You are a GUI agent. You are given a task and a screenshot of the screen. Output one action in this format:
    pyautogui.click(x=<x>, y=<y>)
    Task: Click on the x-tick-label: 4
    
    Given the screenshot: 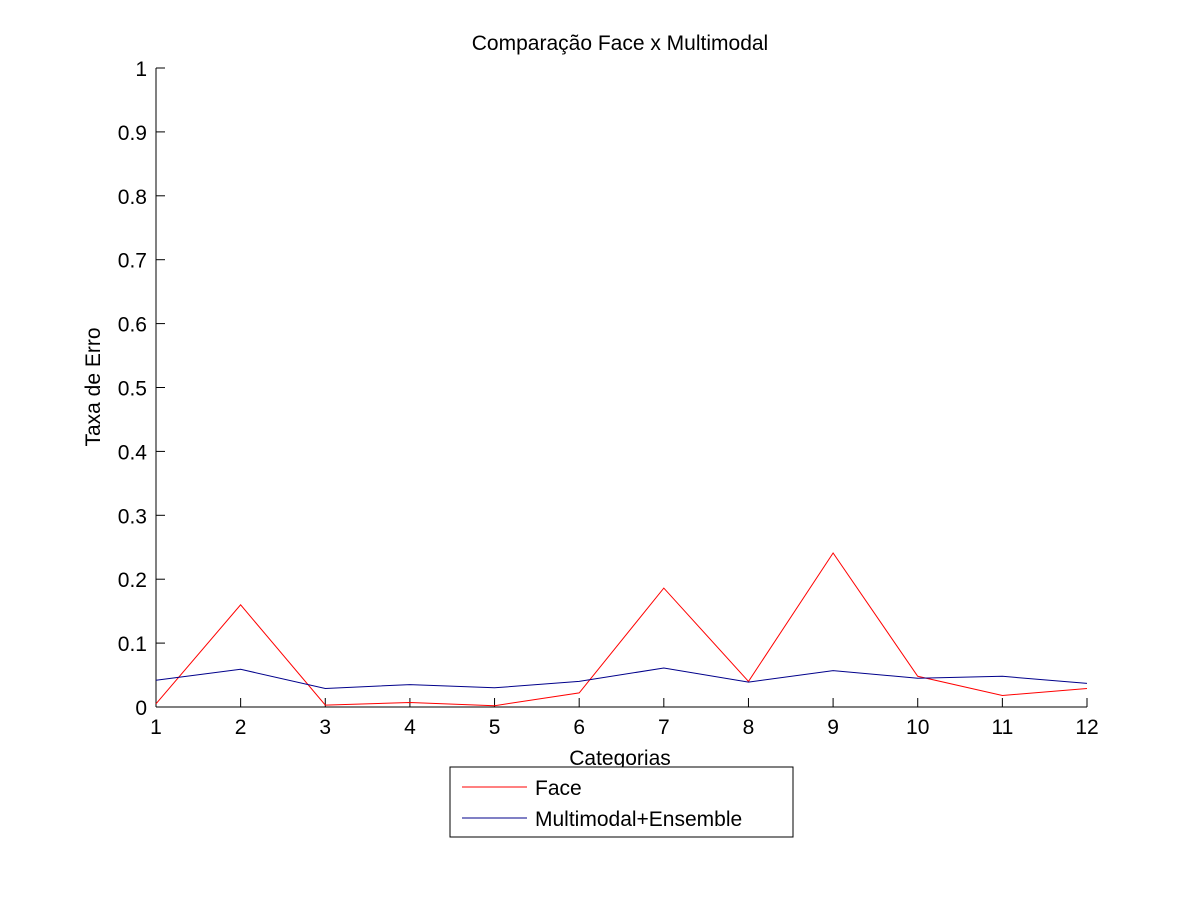 What is the action you would take?
    pyautogui.click(x=410, y=727)
    